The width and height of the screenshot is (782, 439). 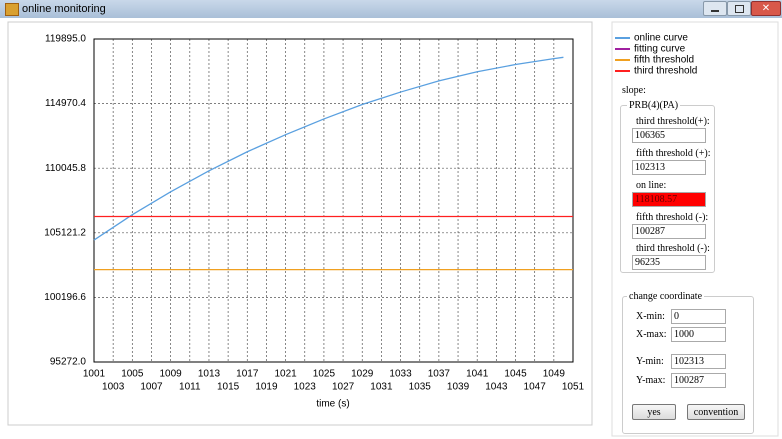 I want to click on button: yes, so click(x=654, y=412).